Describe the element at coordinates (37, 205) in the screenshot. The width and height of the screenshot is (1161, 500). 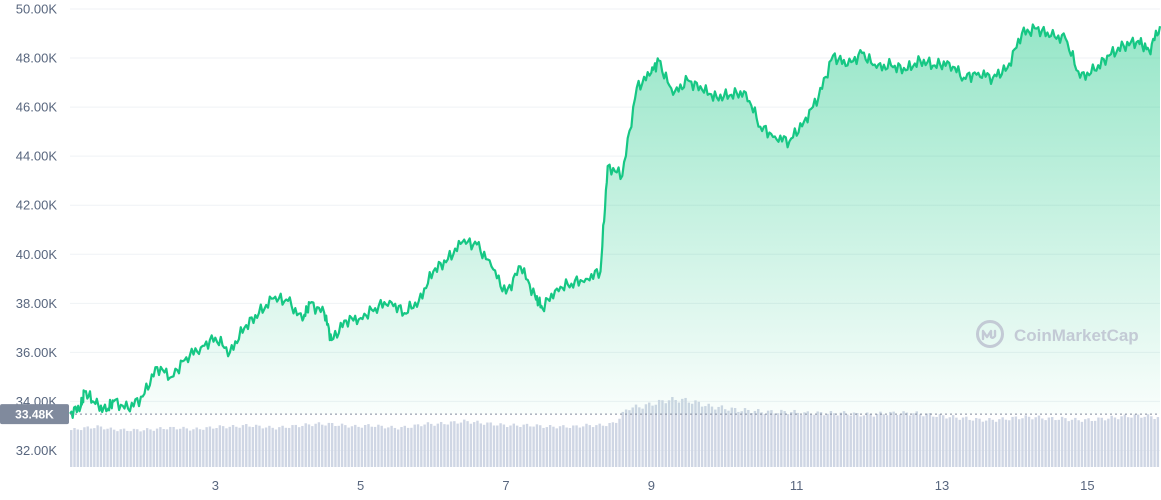
I see `y-tick-label: 42.00K` at that location.